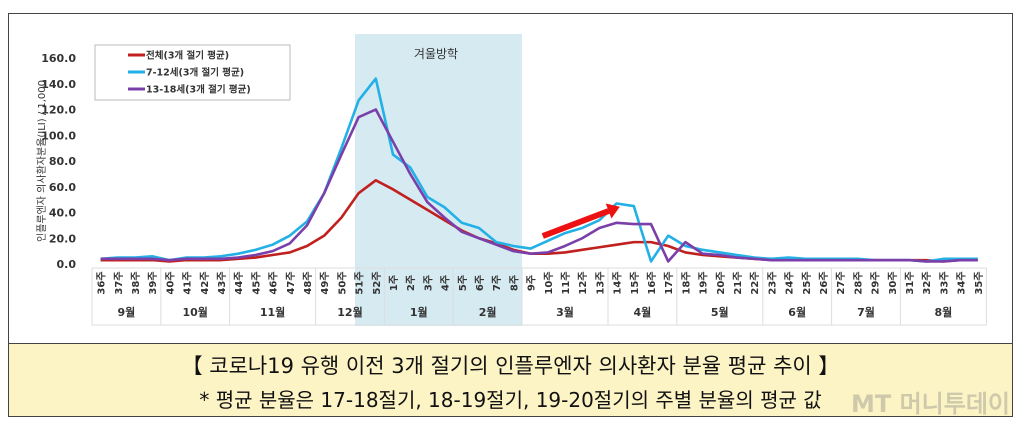 The image size is (1024, 428). What do you see at coordinates (930, 404) in the screenshot?
I see `watermark-logo: MT 머니투데이` at bounding box center [930, 404].